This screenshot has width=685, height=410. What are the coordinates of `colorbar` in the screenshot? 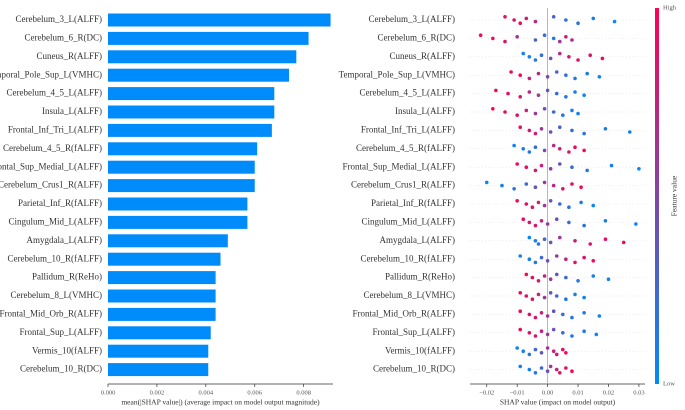 It's located at (657, 196).